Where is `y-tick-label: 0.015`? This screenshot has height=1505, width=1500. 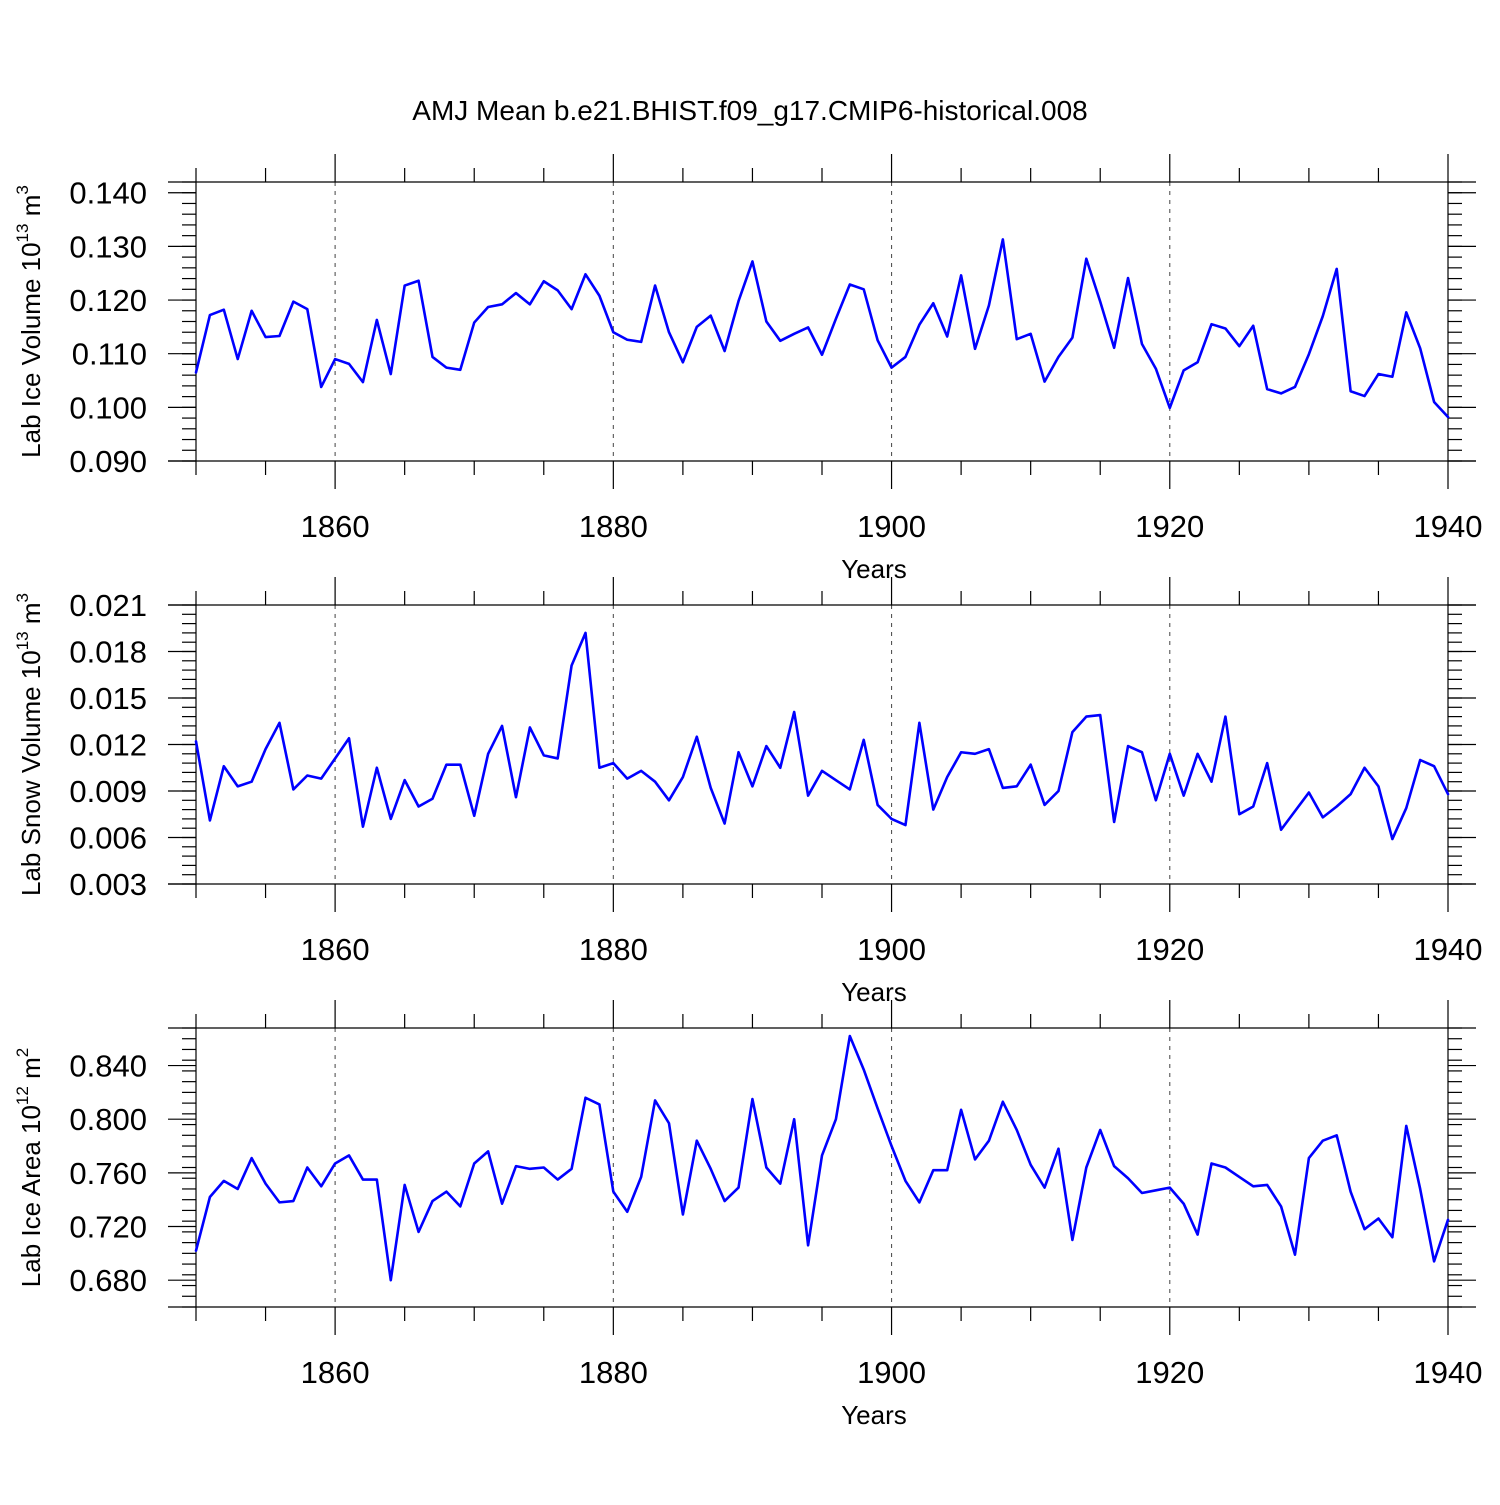
y-tick-label: 0.015 is located at coordinates (108, 698).